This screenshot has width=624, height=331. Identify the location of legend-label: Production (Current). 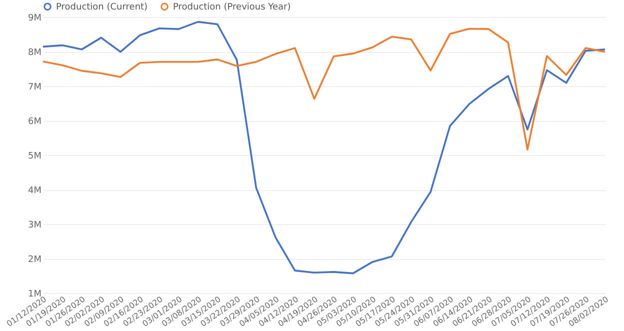
(102, 7).